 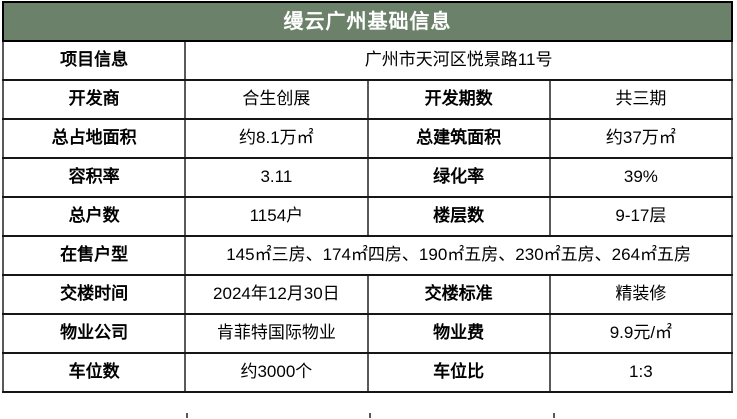 What do you see at coordinates (641, 138) in the screenshot?
I see `value-total-floor-area: 约37万㎡` at bounding box center [641, 138].